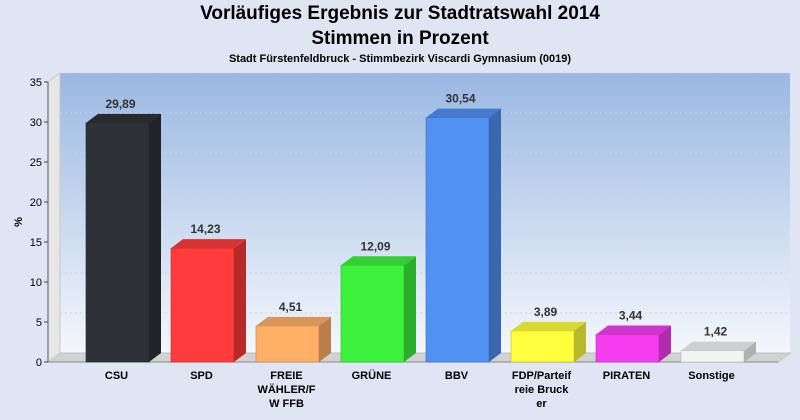  Describe the element at coordinates (291, 307) in the screenshot. I see `data-label: 4,51` at that location.